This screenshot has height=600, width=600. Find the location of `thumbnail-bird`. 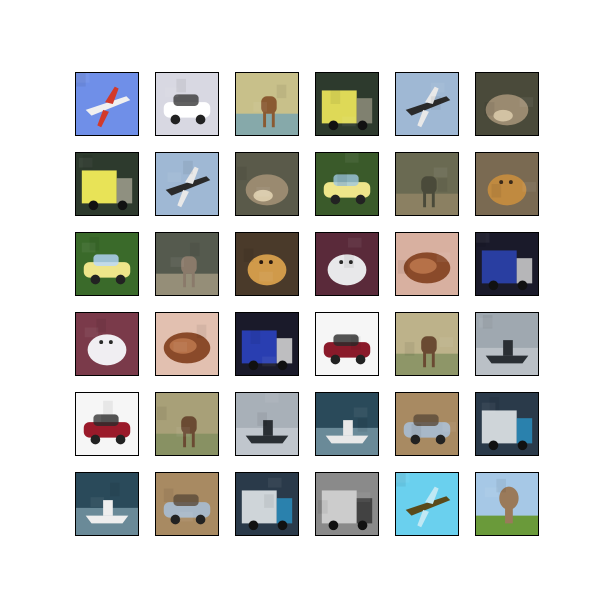

thumbnail-bird is located at coordinates (507, 504).